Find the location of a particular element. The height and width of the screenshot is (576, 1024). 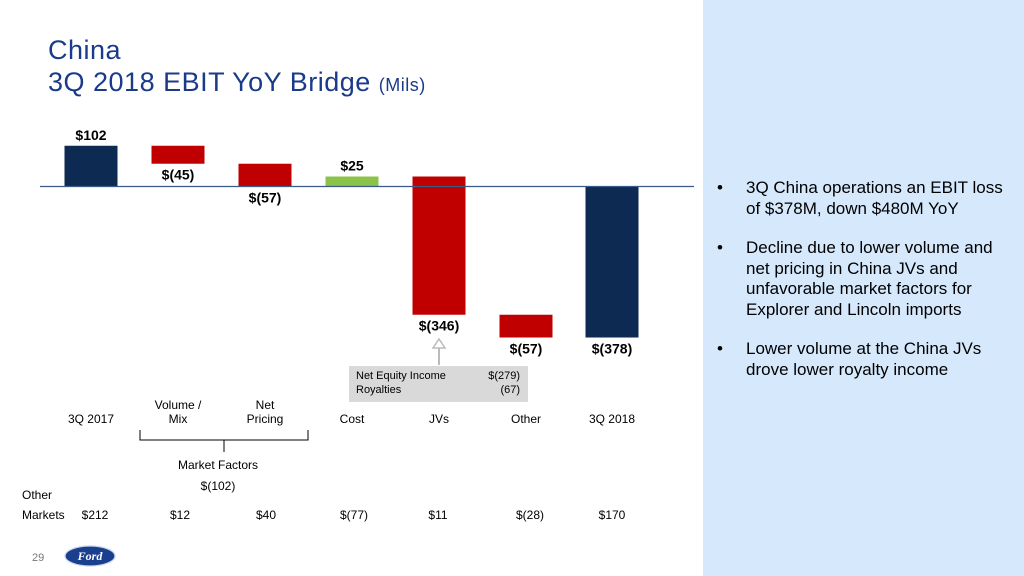

other-markets-value: $(28) is located at coordinates (529, 515).